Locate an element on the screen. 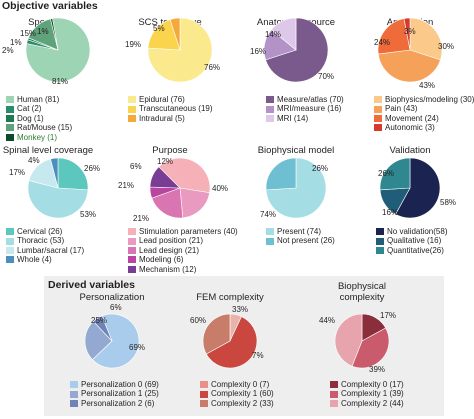  validation-percent-label: 16% is located at coordinates (390, 212).